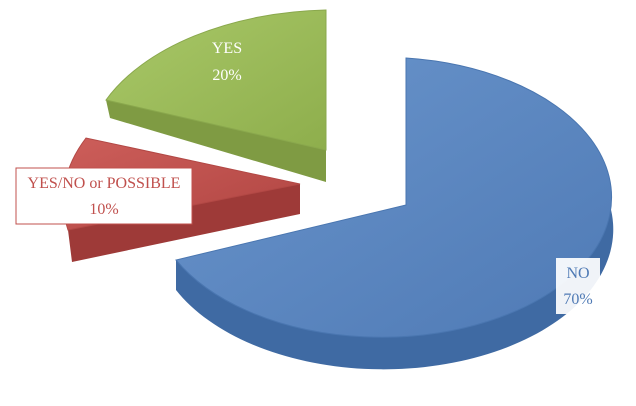  I want to click on slice-label-maybe: YES/NO or POSSIBLE 10%, so click(104, 196).